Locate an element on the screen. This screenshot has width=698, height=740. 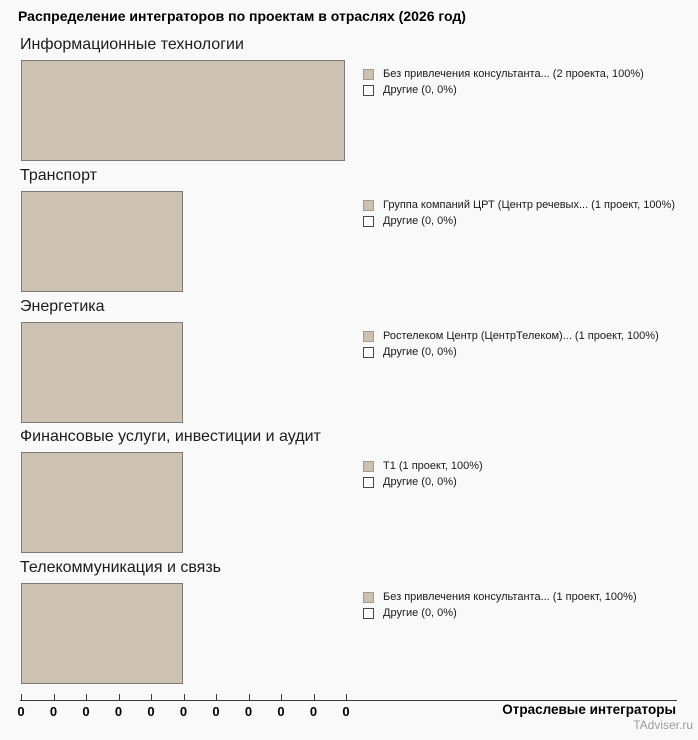
x-axis-title: Отраслевые интеграторы is located at coordinates (589, 709).